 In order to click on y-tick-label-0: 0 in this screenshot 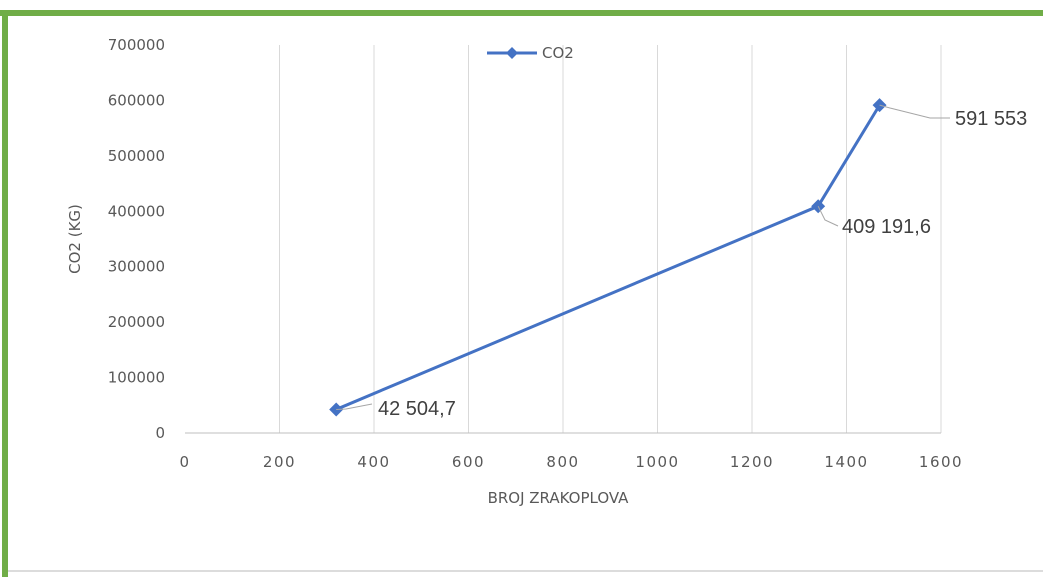, I will do `click(160, 433)`.